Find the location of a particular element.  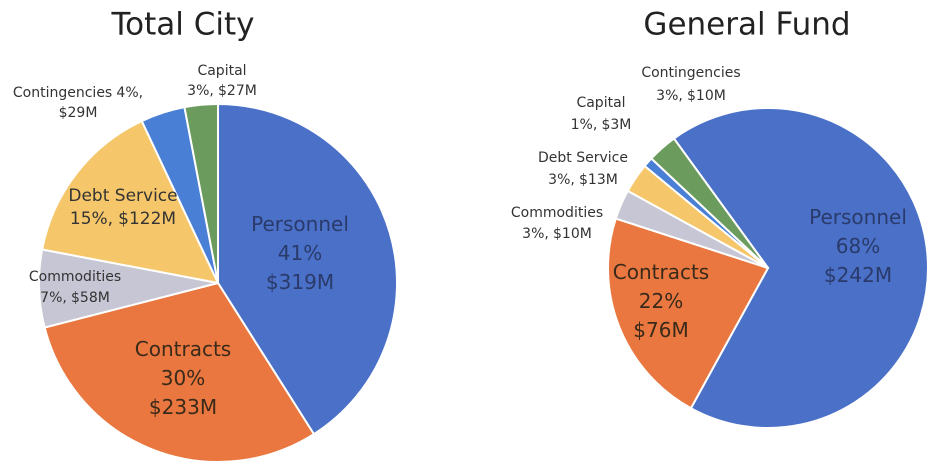

slice-label: $242M is located at coordinates (858, 275).